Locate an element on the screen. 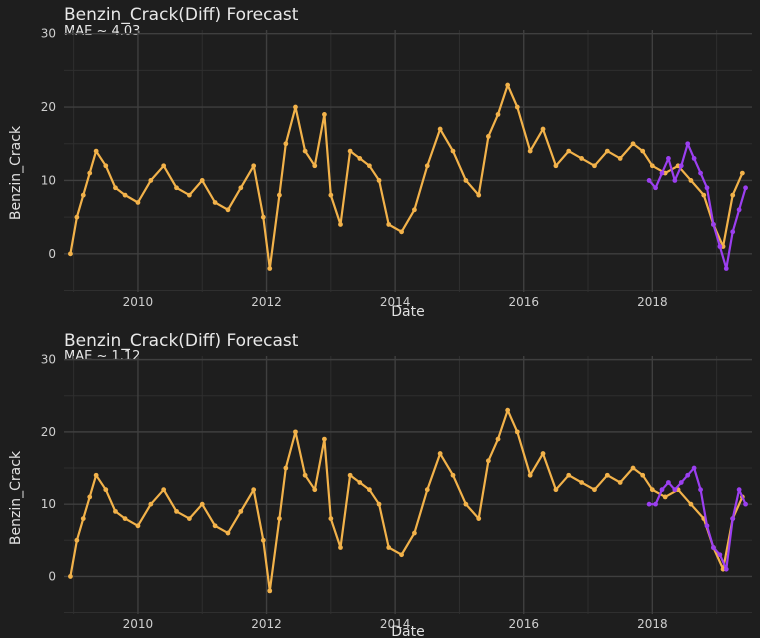 The height and width of the screenshot is (638, 760). chart-2-y-axis-label: Benzin_Crack is located at coordinates (16, 497).